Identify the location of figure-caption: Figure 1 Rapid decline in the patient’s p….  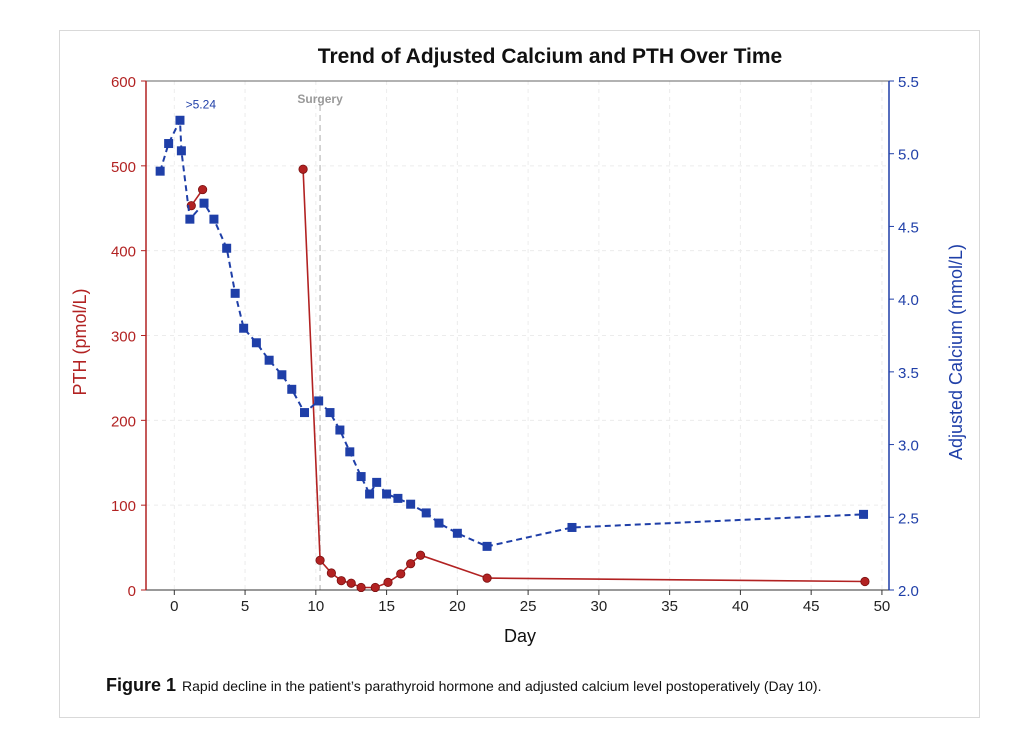
(463, 685).